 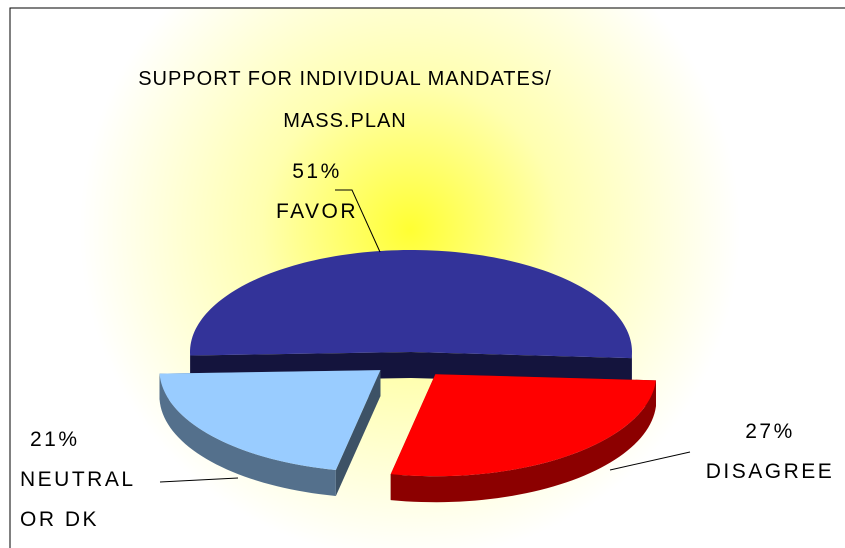 I want to click on value-label: 27%, so click(x=770, y=431).